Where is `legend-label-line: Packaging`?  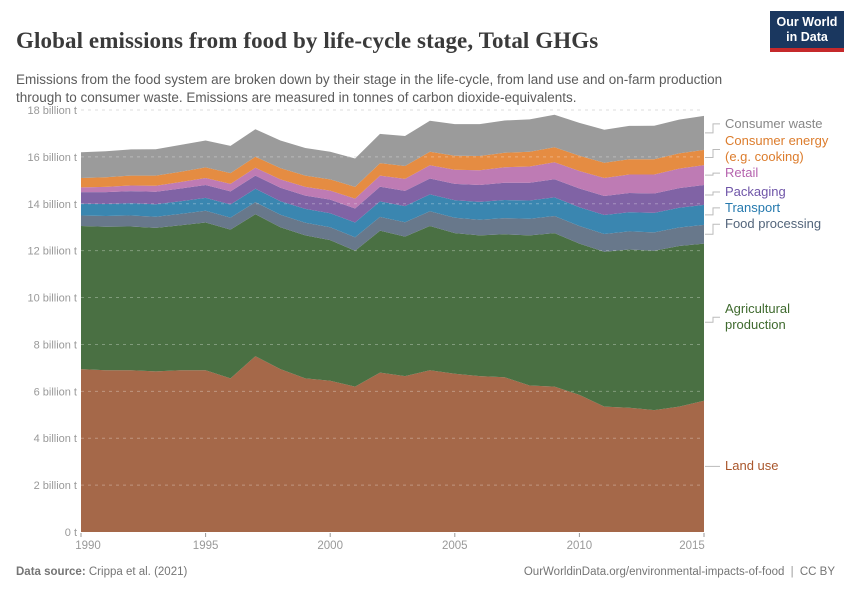 legend-label-line: Packaging is located at coordinates (755, 191).